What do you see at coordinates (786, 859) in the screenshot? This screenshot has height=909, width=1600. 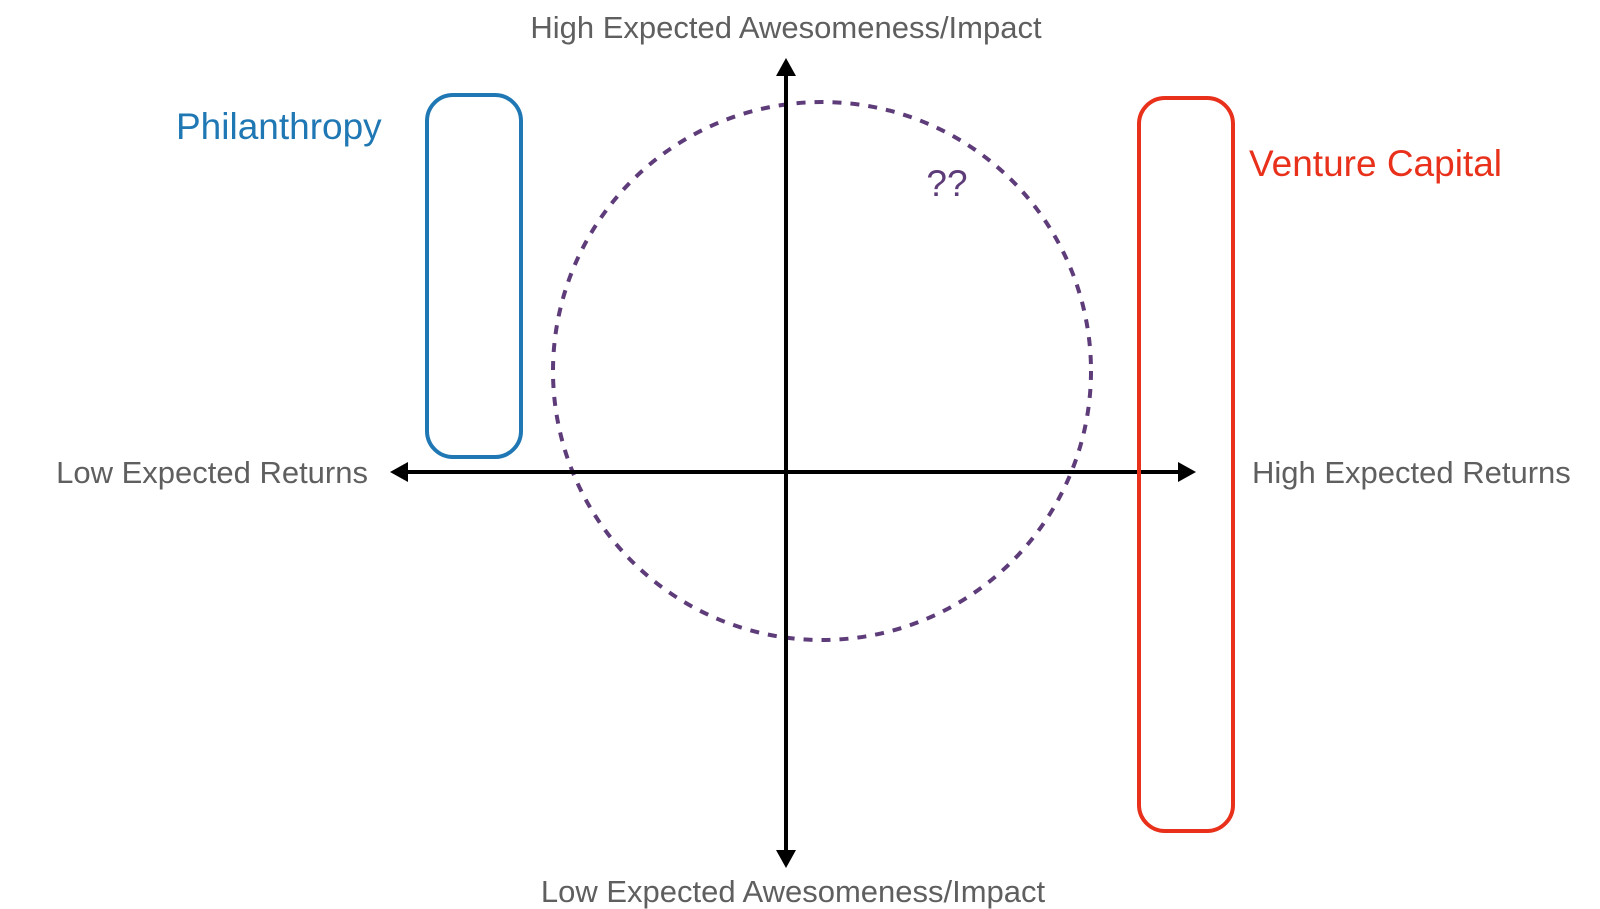 I see `vertical-axis-bottom-arrowhead` at bounding box center [786, 859].